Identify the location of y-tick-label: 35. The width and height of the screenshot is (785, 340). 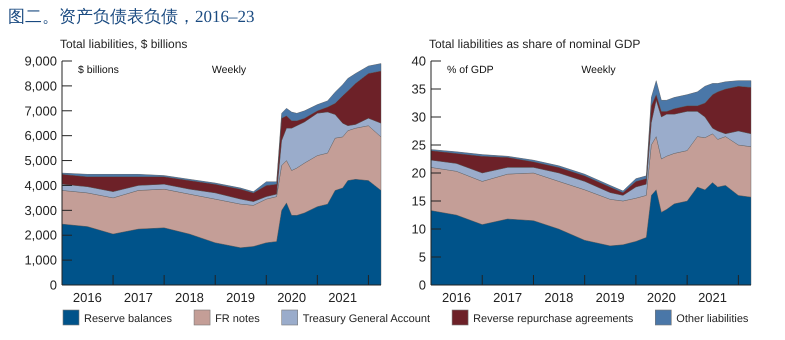
(419, 89).